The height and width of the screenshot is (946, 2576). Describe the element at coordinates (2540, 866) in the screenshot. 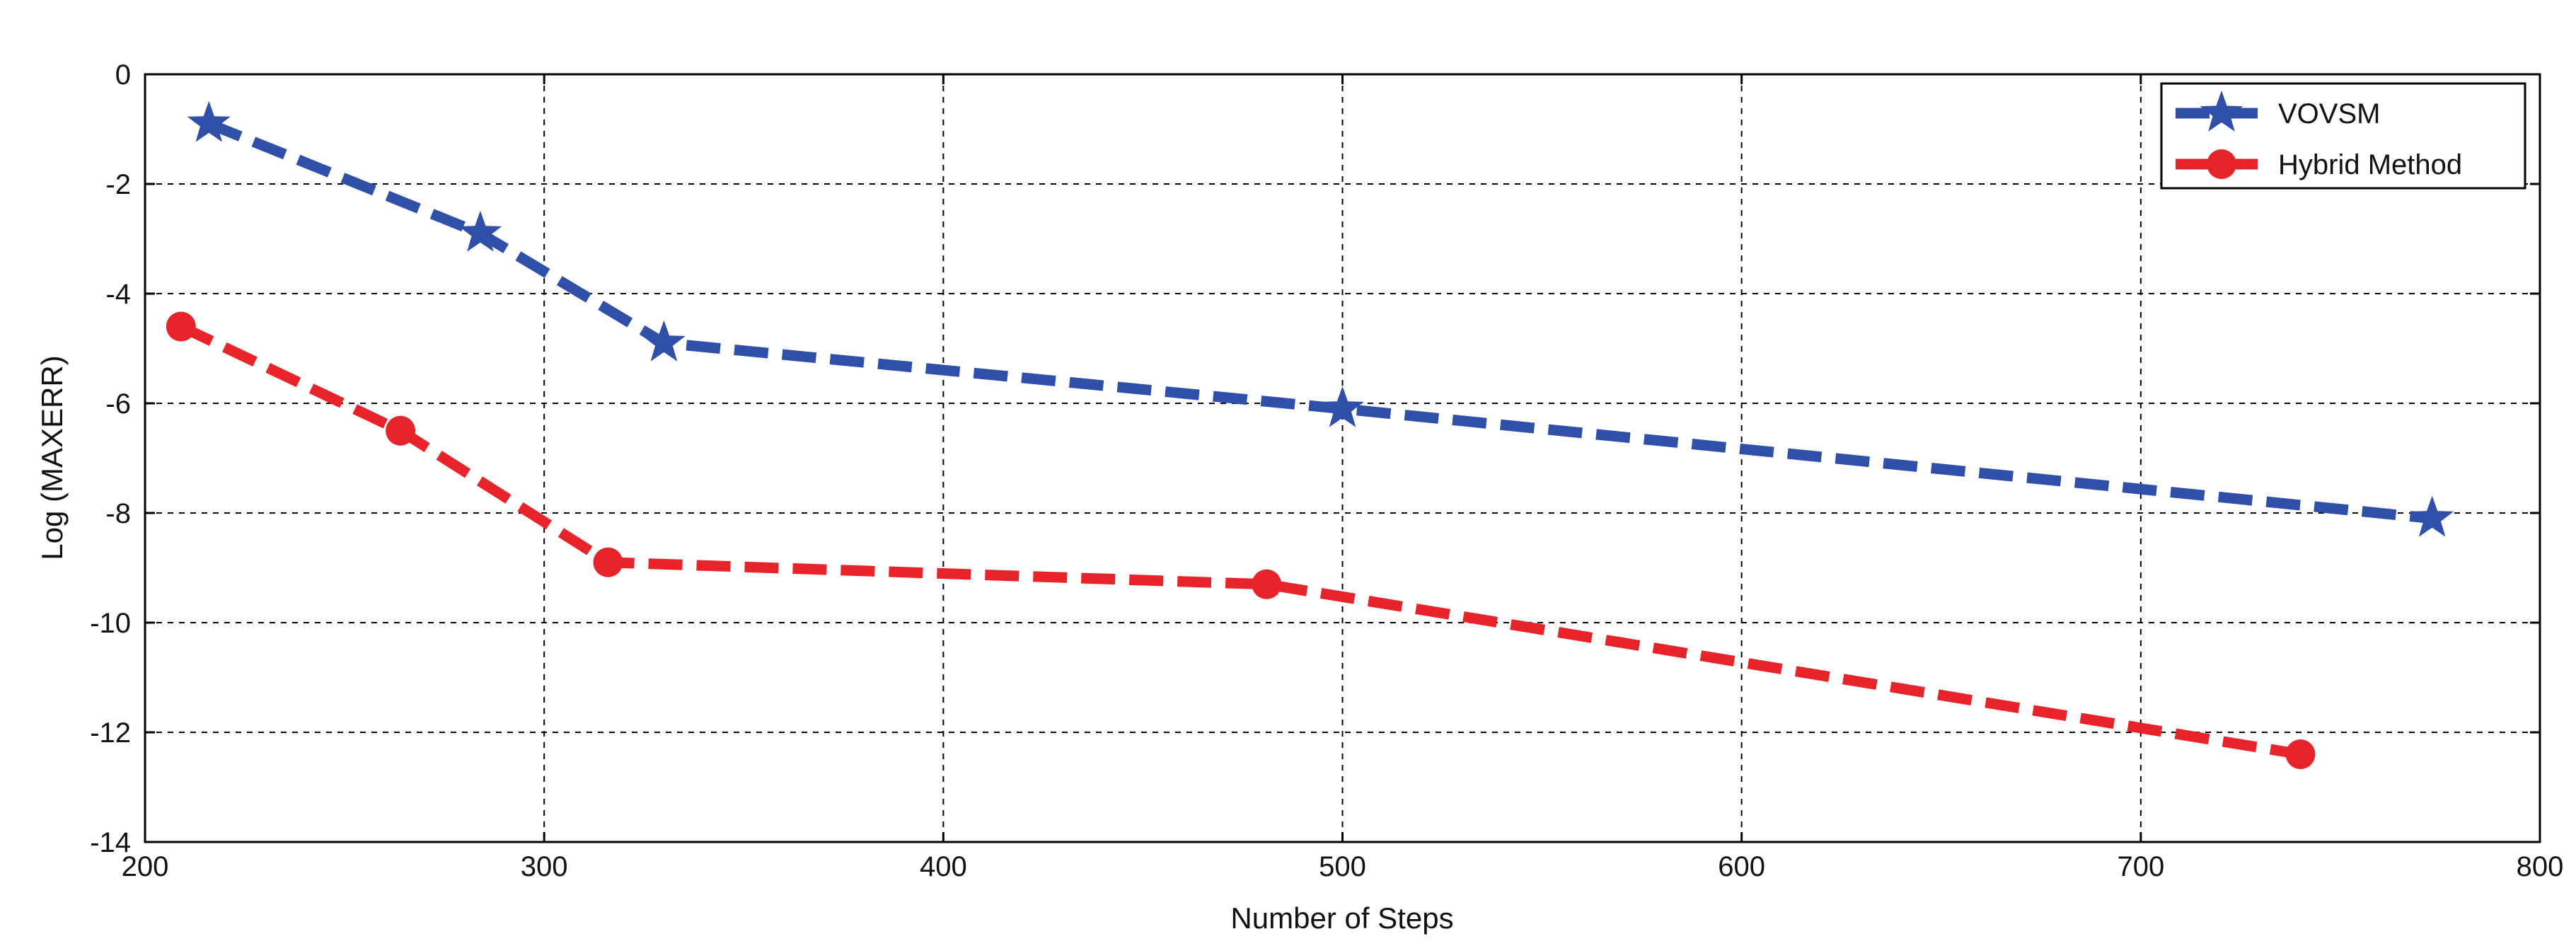

I see `x-tick-label: 800` at that location.